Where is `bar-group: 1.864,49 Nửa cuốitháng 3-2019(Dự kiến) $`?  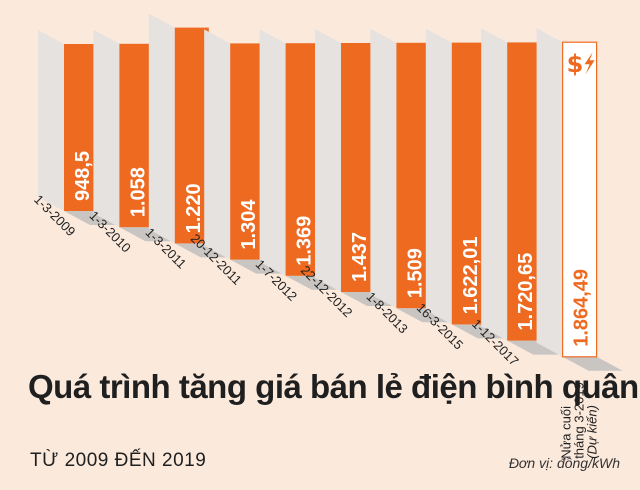
bar-group: 1.864,49 Nửa cuốitháng 3-2019(Dự kiến) $ is located at coordinates (579, 243).